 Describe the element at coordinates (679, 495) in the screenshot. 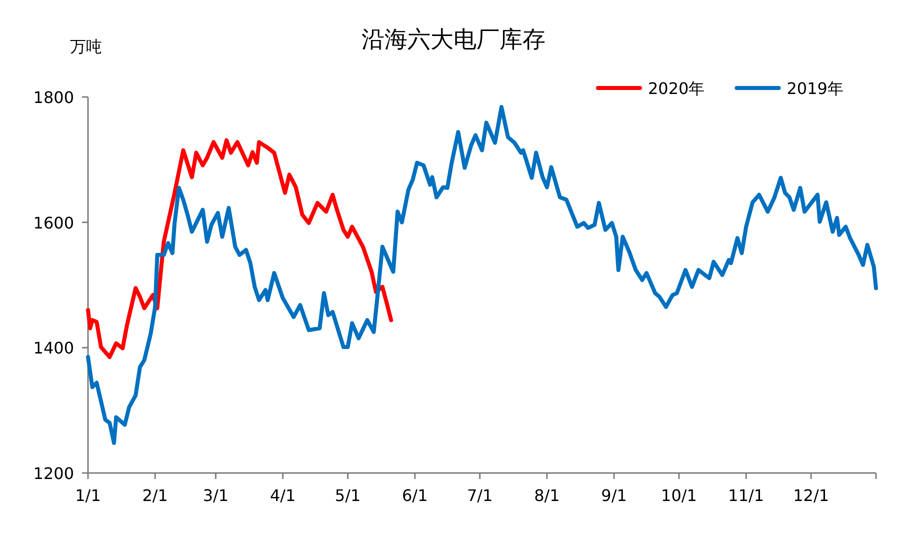

I see `x-tick-label: 10/1` at that location.